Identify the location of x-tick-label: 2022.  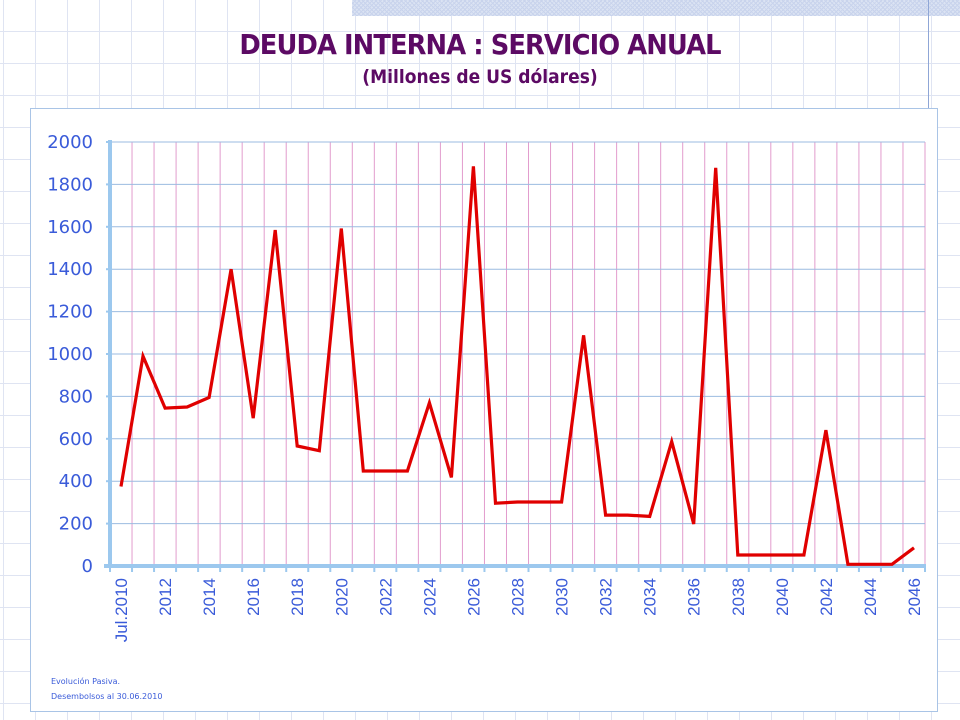
(385, 597).